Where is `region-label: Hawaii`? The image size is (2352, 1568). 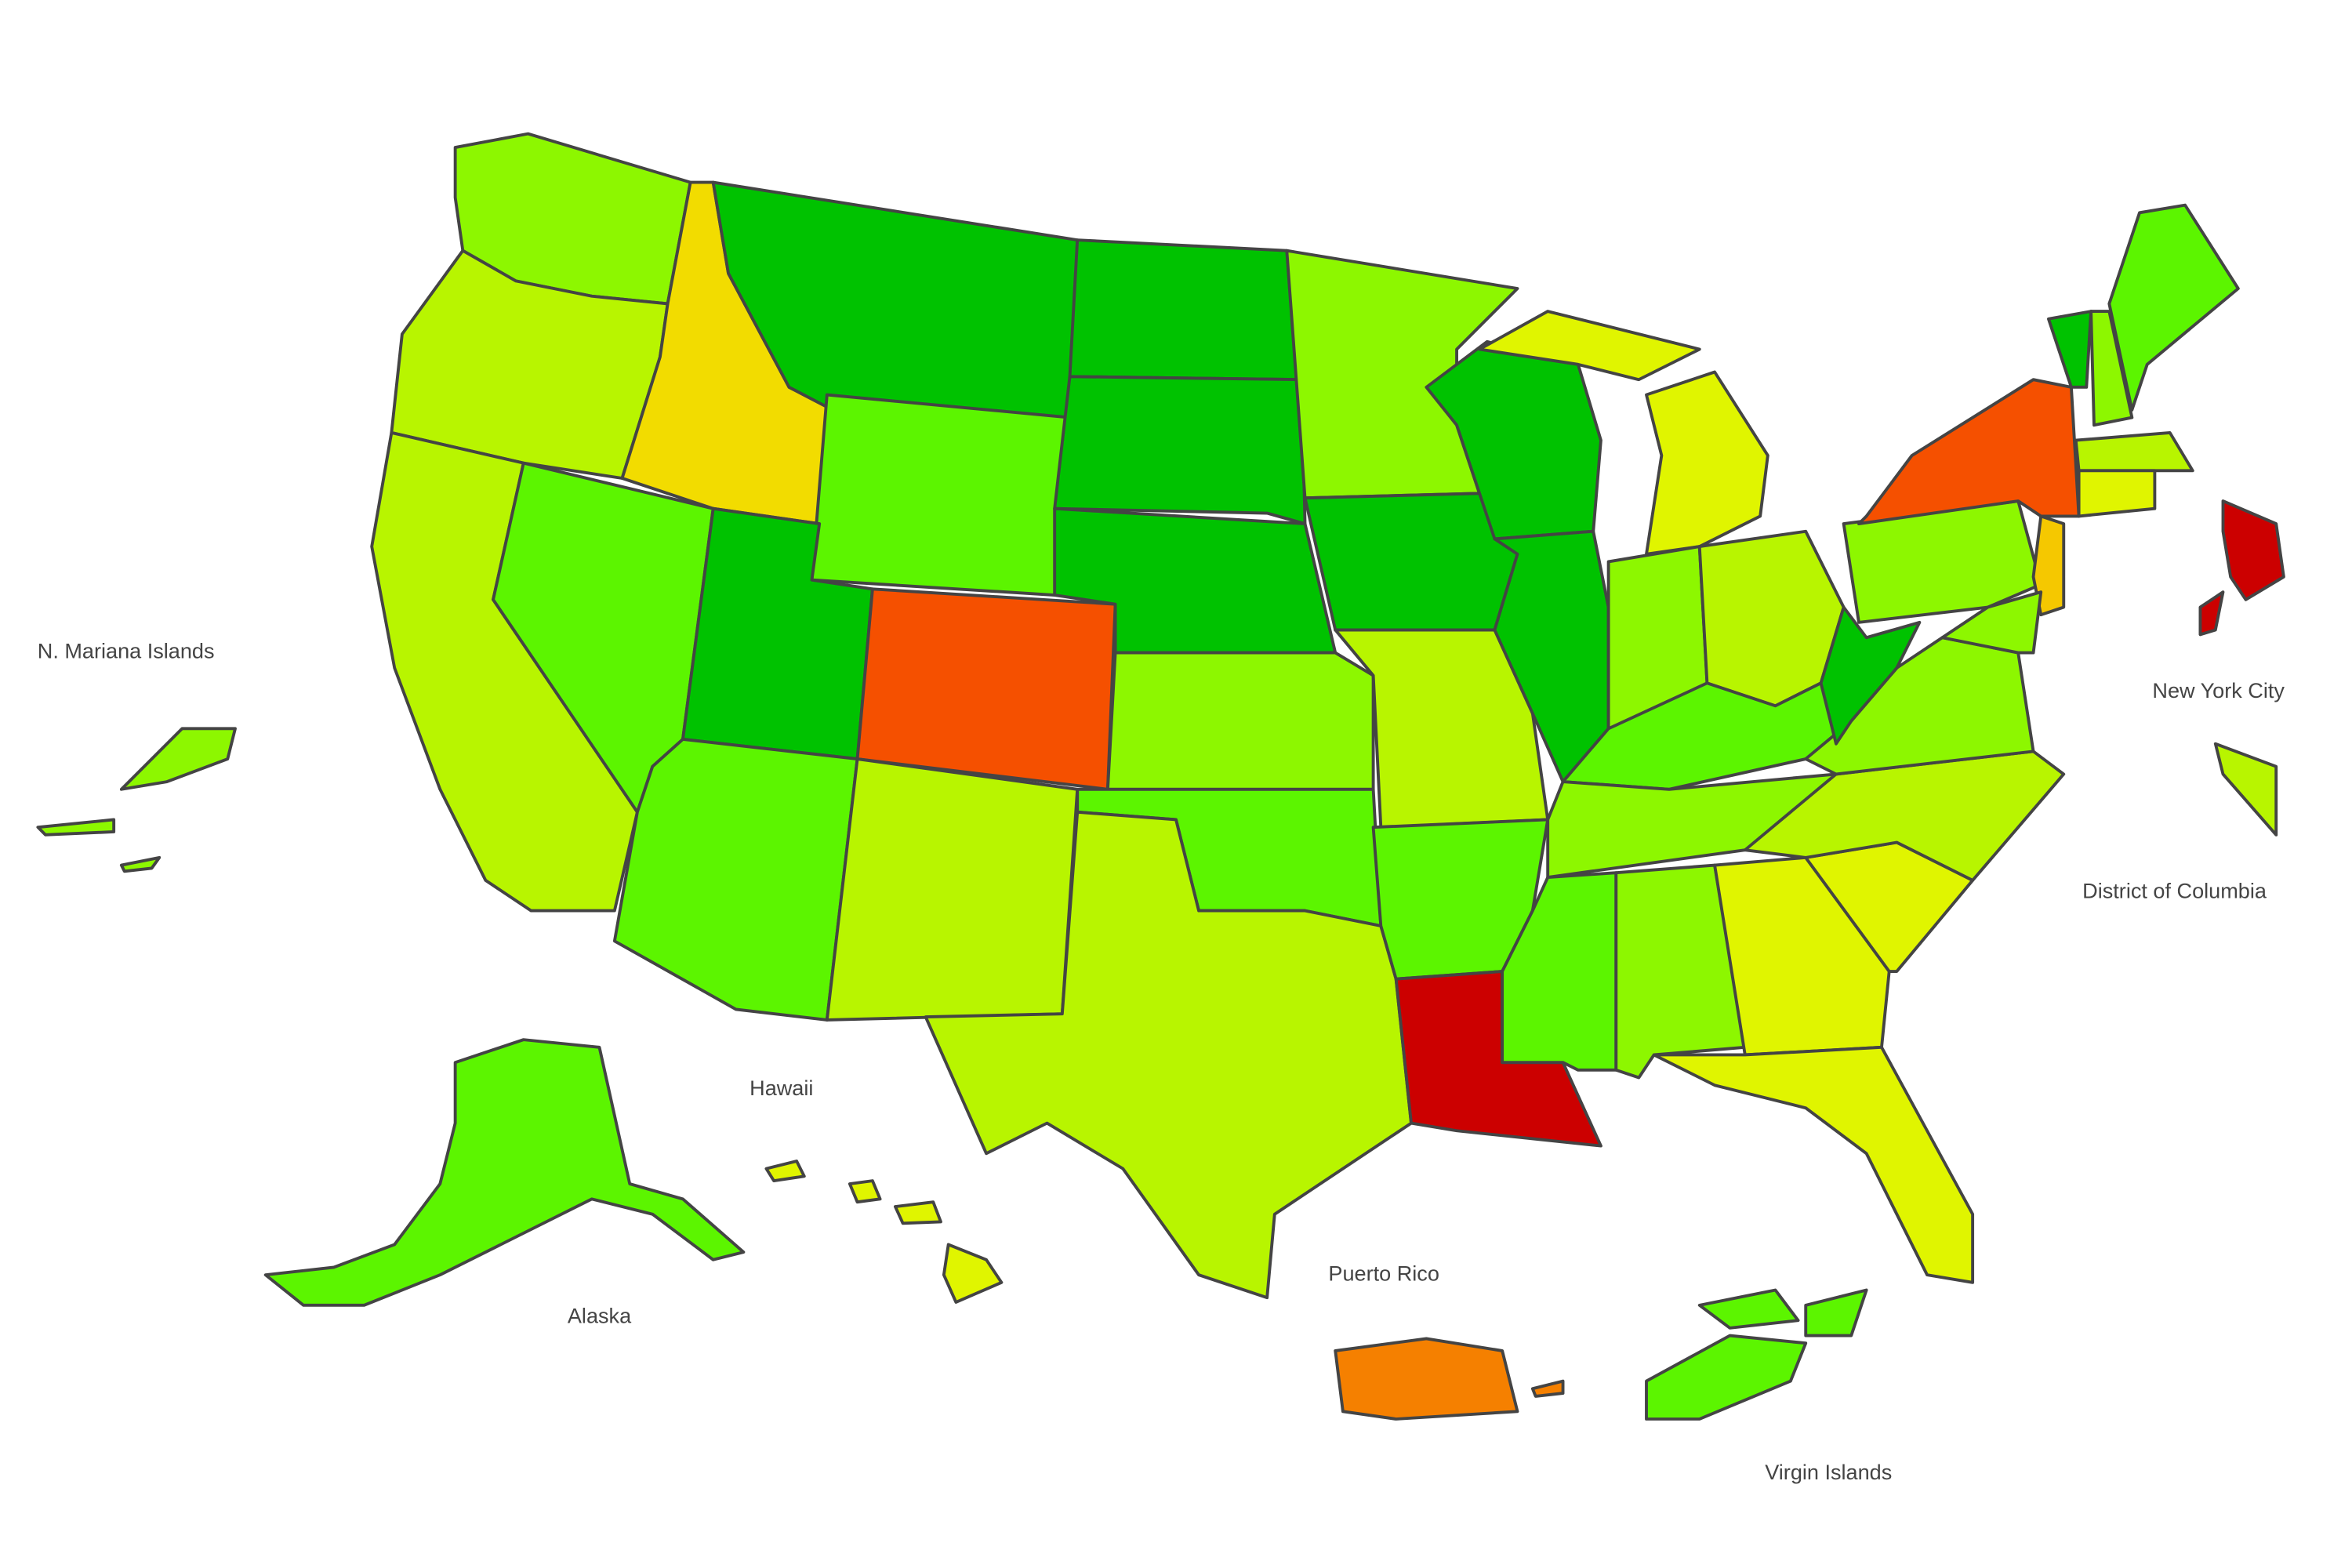
region-label: Hawaii is located at coordinates (781, 1088).